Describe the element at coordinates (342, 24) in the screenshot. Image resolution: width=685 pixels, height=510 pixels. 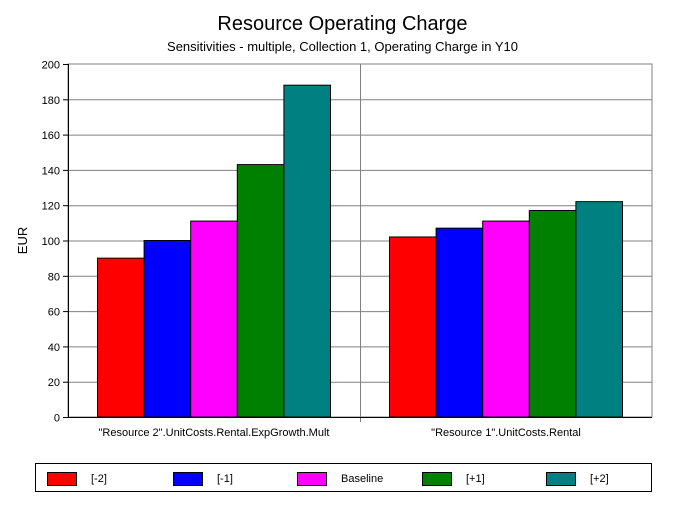
I see `chart-title: Resource Operating Charge` at that location.